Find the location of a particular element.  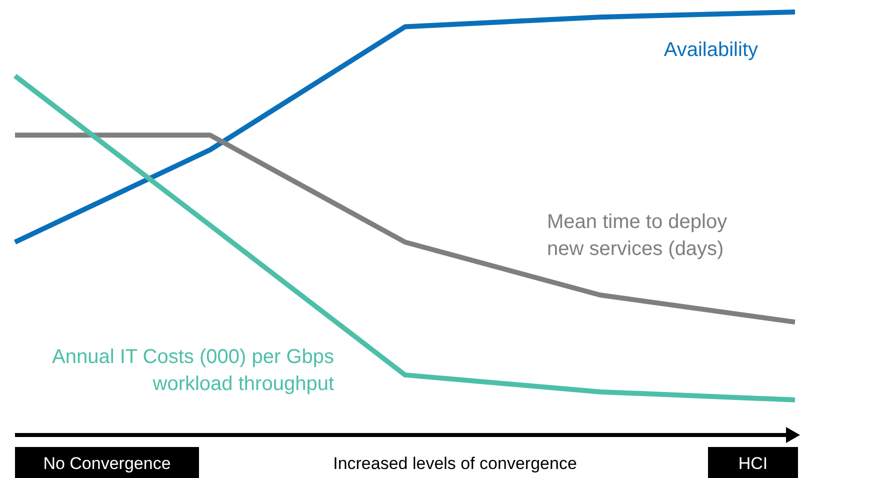

text: No Convergence is located at coordinates (107, 463).